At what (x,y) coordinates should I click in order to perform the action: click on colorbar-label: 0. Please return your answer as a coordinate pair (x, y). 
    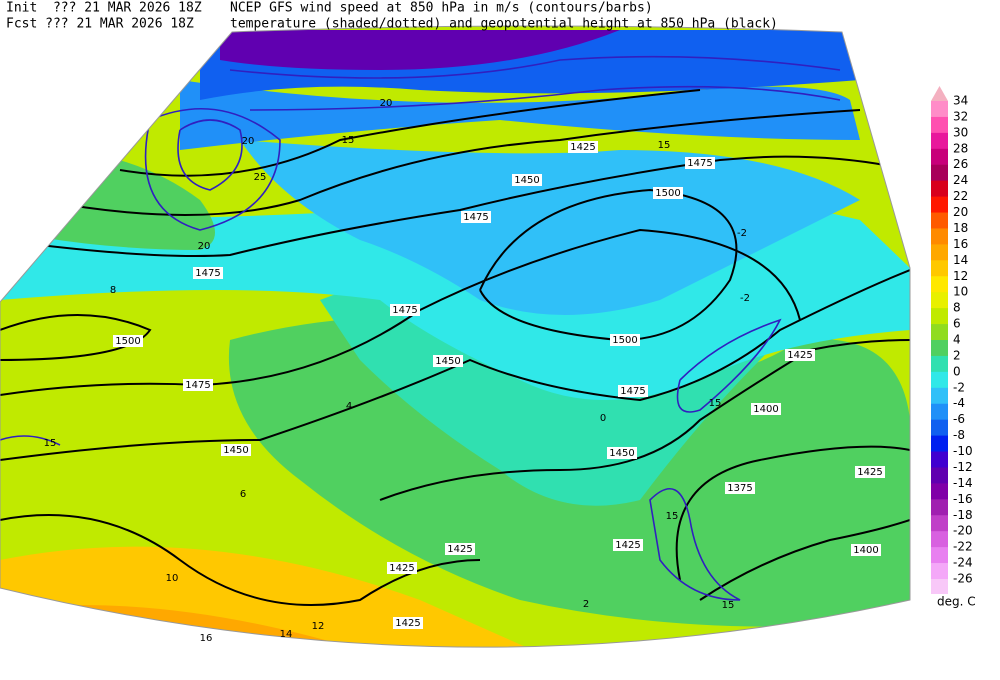
    Looking at the image, I should click on (957, 371).